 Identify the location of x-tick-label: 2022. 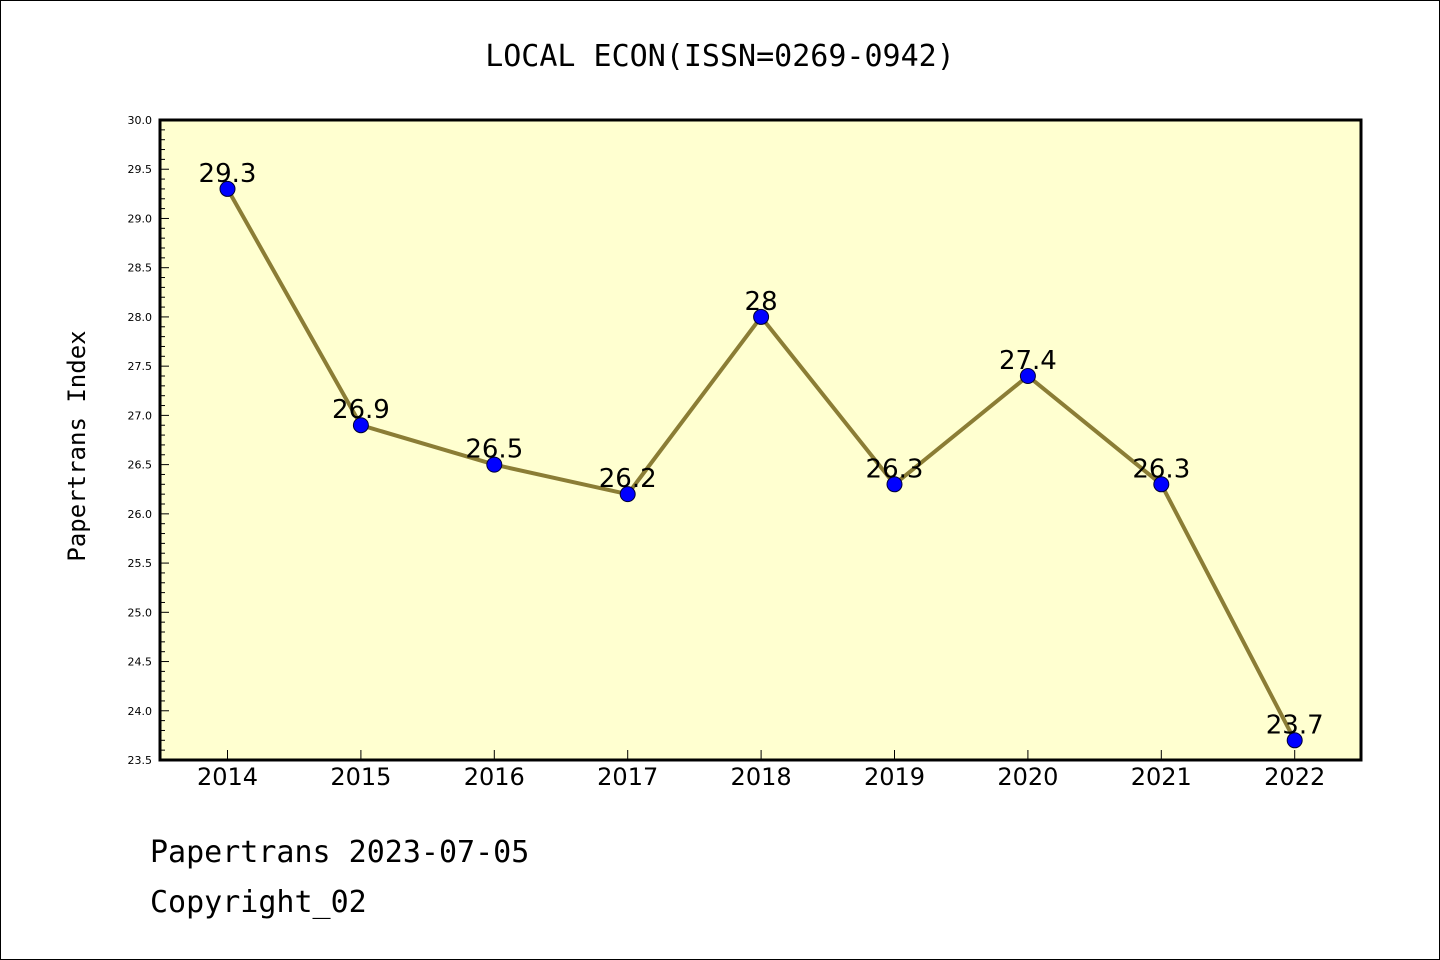
(1294, 777).